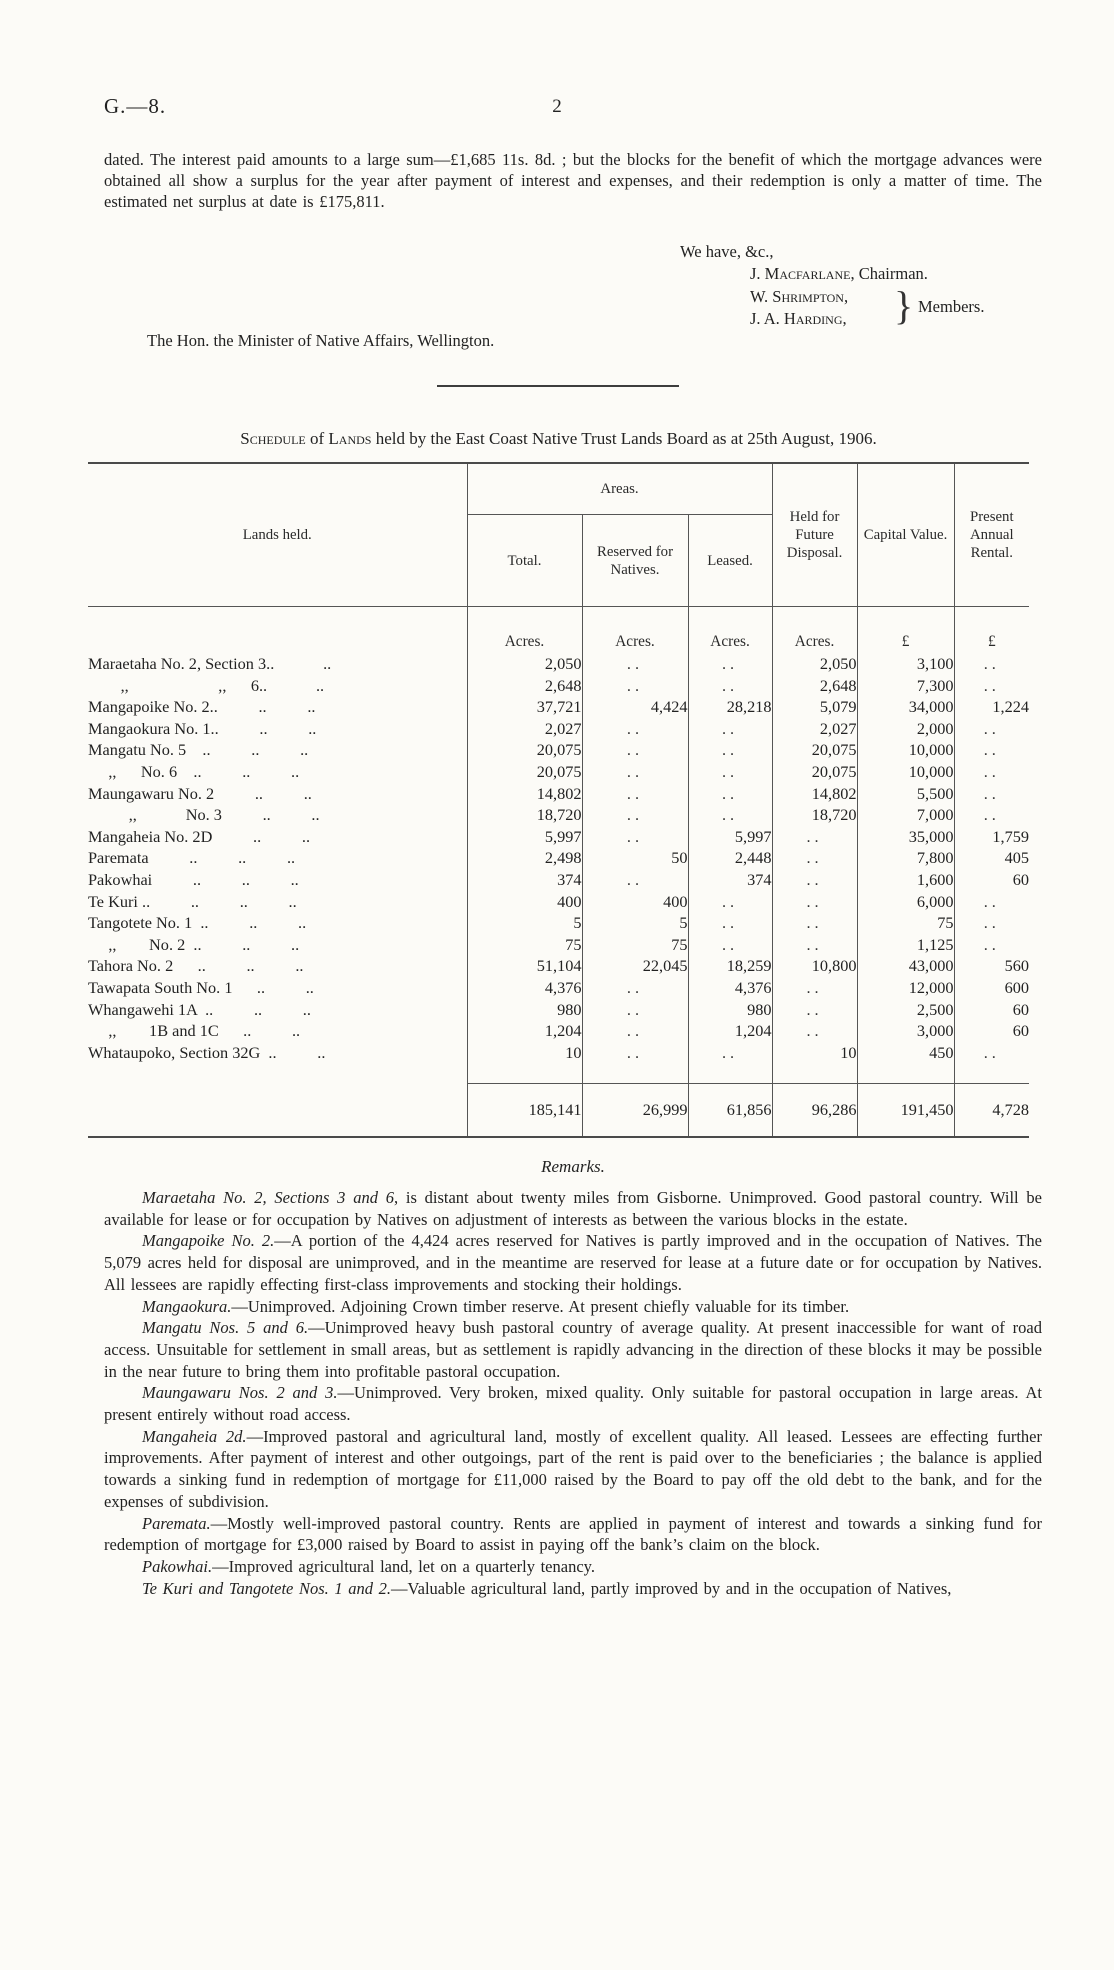  I want to click on value-cell: 5,500, so click(905, 793).